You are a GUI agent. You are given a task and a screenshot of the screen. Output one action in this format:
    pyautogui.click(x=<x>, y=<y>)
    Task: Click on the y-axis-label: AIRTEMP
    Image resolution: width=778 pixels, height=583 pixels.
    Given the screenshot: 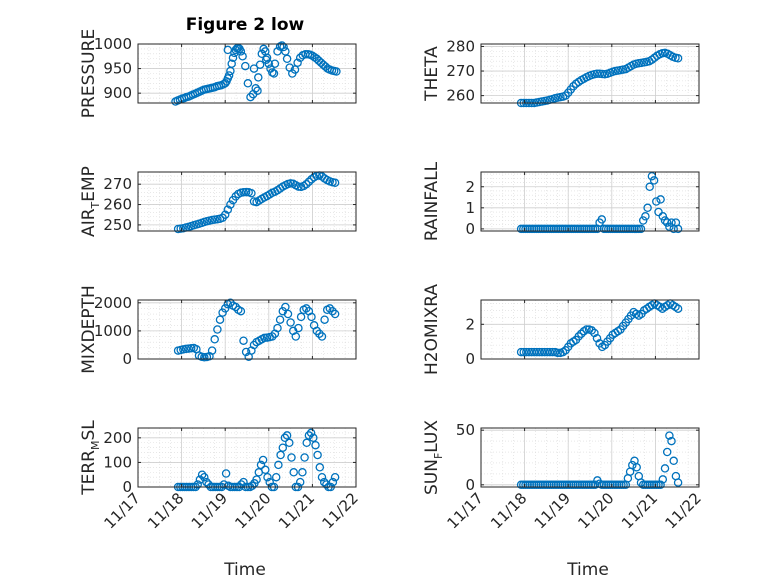 What is the action you would take?
    pyautogui.click(x=90, y=201)
    